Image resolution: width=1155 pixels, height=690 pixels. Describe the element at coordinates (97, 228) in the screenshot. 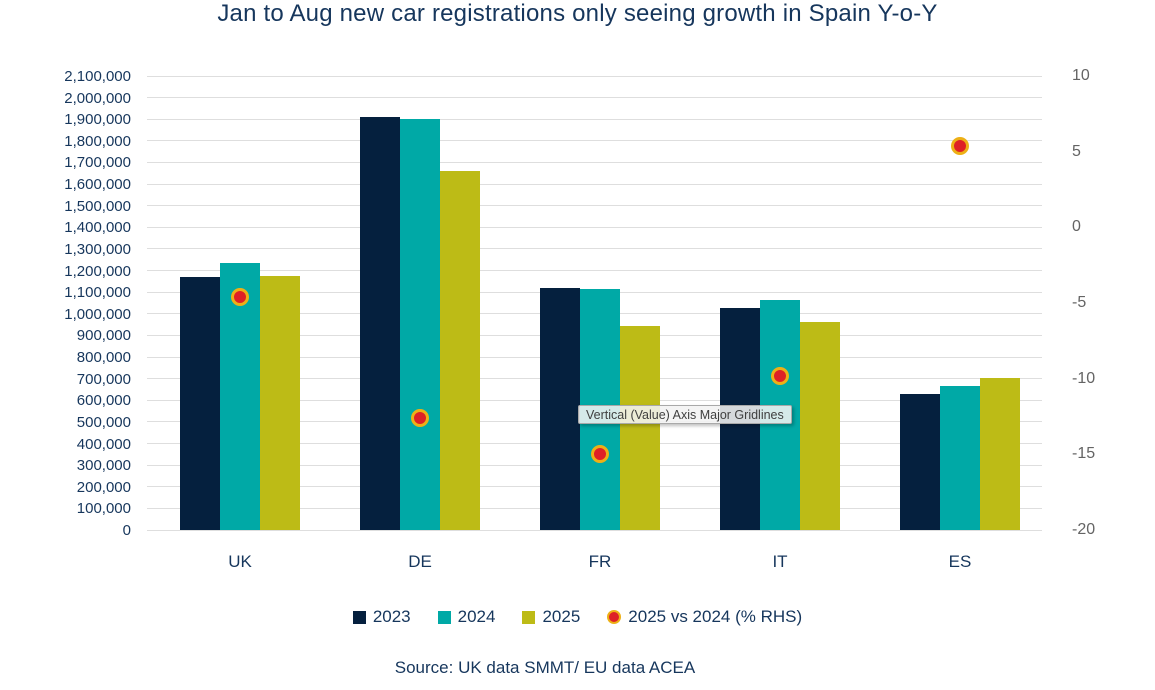

I see `left-axis-tick-label: 1,400,000` at that location.